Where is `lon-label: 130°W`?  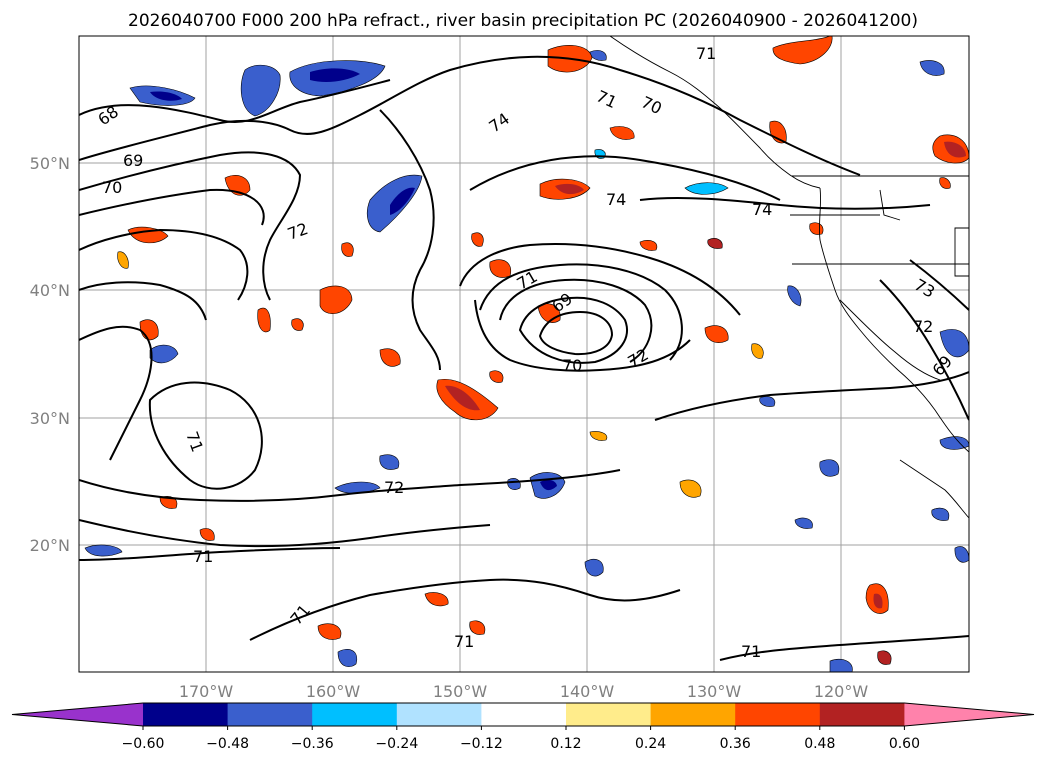
lon-label: 130°W is located at coordinates (714, 691).